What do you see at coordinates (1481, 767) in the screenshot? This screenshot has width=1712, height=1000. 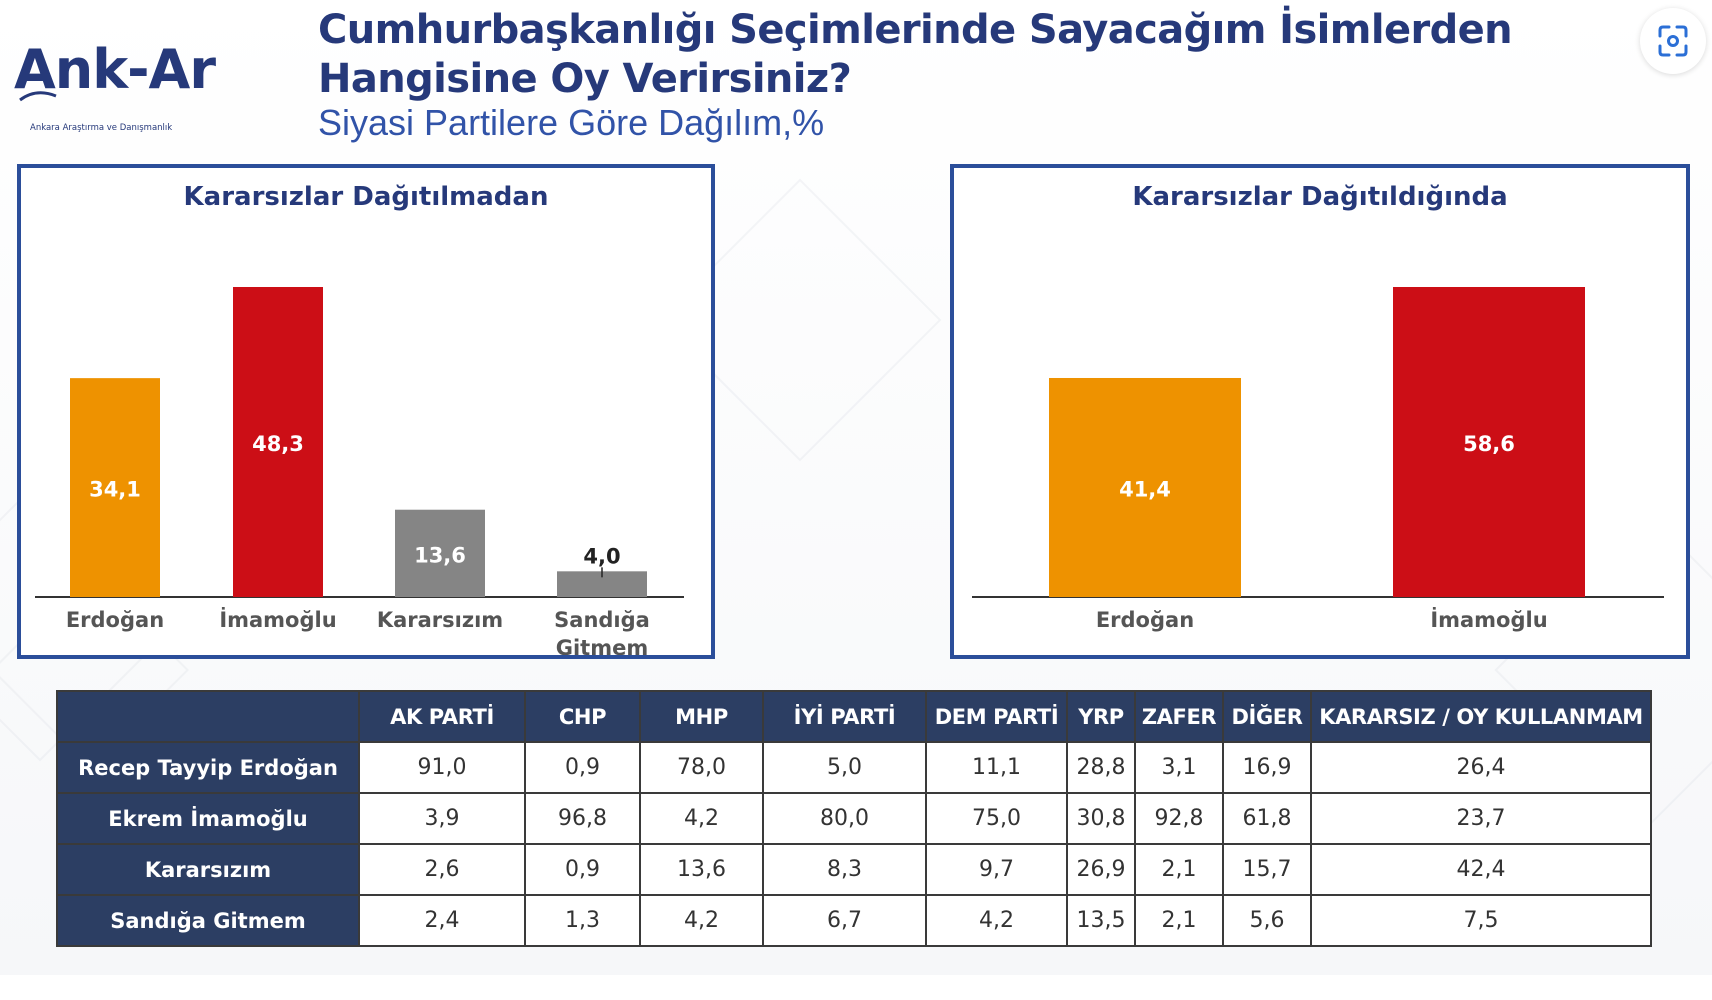 I see `table-cell: 26,4` at bounding box center [1481, 767].